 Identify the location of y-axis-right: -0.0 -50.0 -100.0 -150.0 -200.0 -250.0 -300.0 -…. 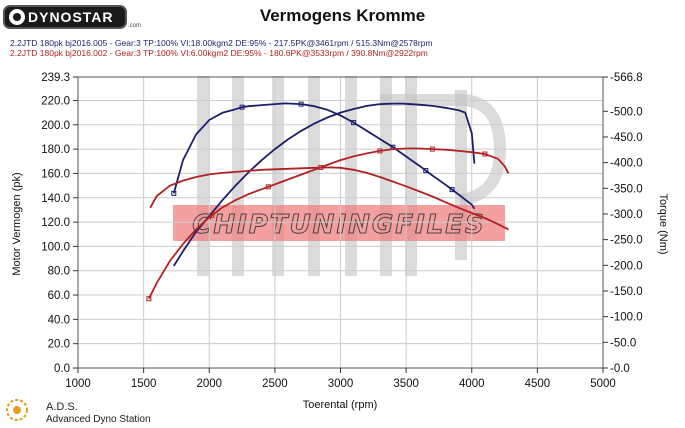
(623, 223).